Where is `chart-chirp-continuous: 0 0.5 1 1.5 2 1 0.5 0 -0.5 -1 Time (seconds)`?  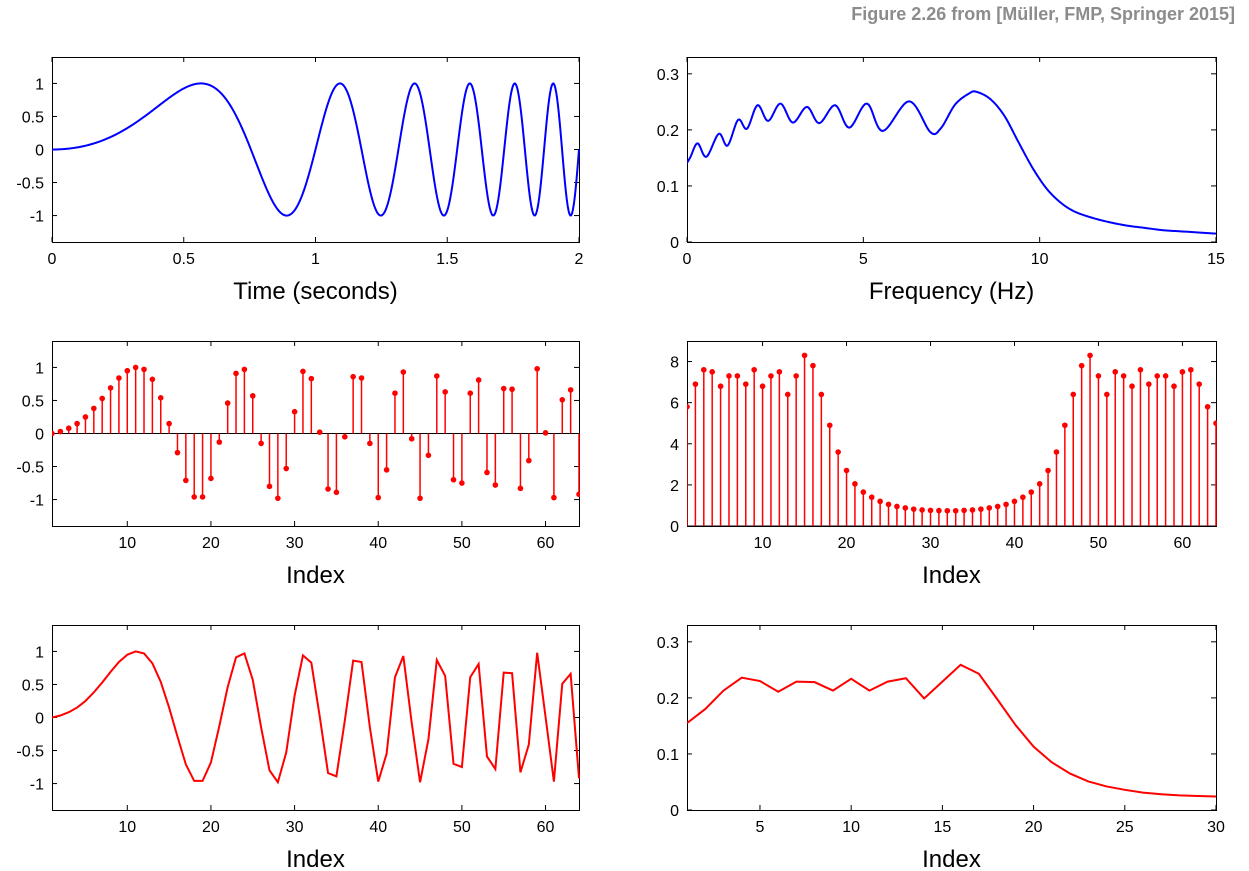 chart-chirp-continuous: 0 0.5 1 1.5 2 1 0.5 0 -0.5 -1 Time (seconds) is located at coordinates (300, 181).